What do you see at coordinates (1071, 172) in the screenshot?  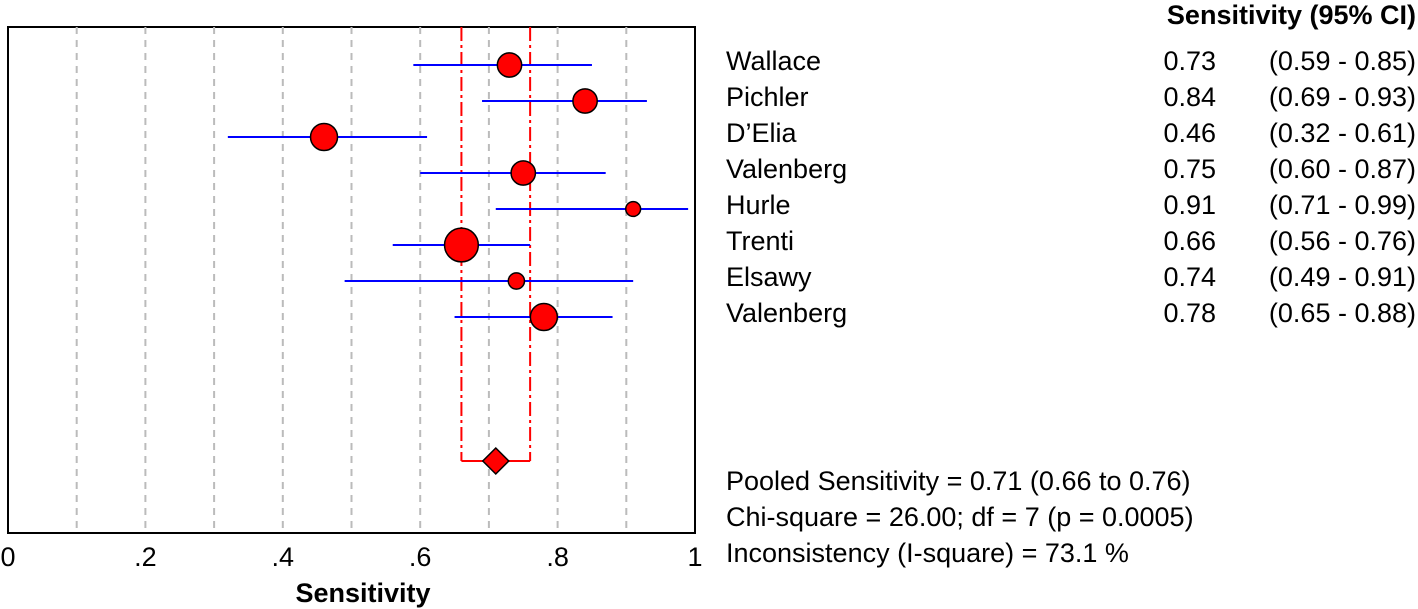 I see `study-row: Valenberg 0.75 (0.60 - 0.87)` at bounding box center [1071, 172].